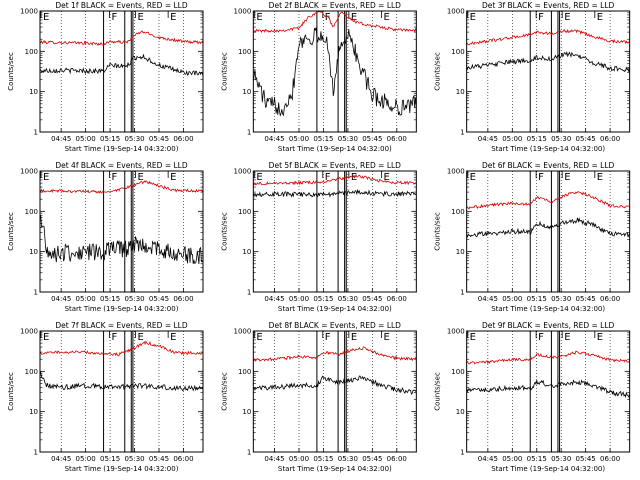  I want to click on panel-title: Det 5f BLACK = Events, RED = LLD, so click(335, 165).